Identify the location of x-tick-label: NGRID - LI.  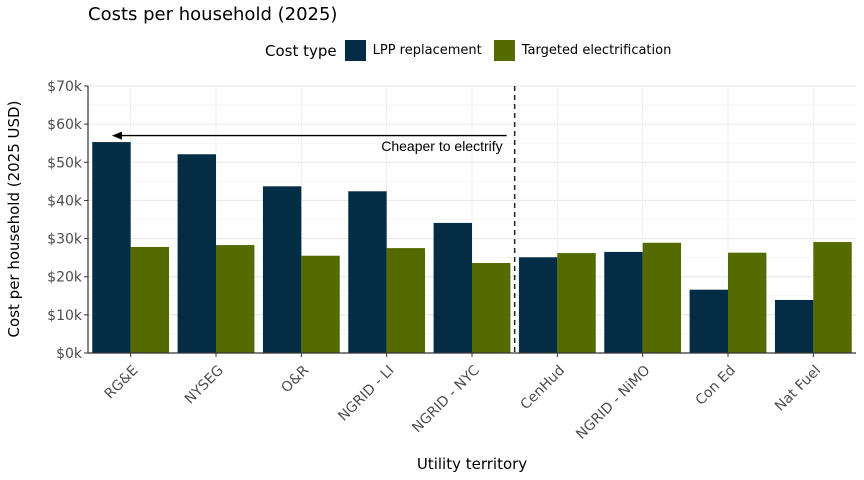
(366, 394).